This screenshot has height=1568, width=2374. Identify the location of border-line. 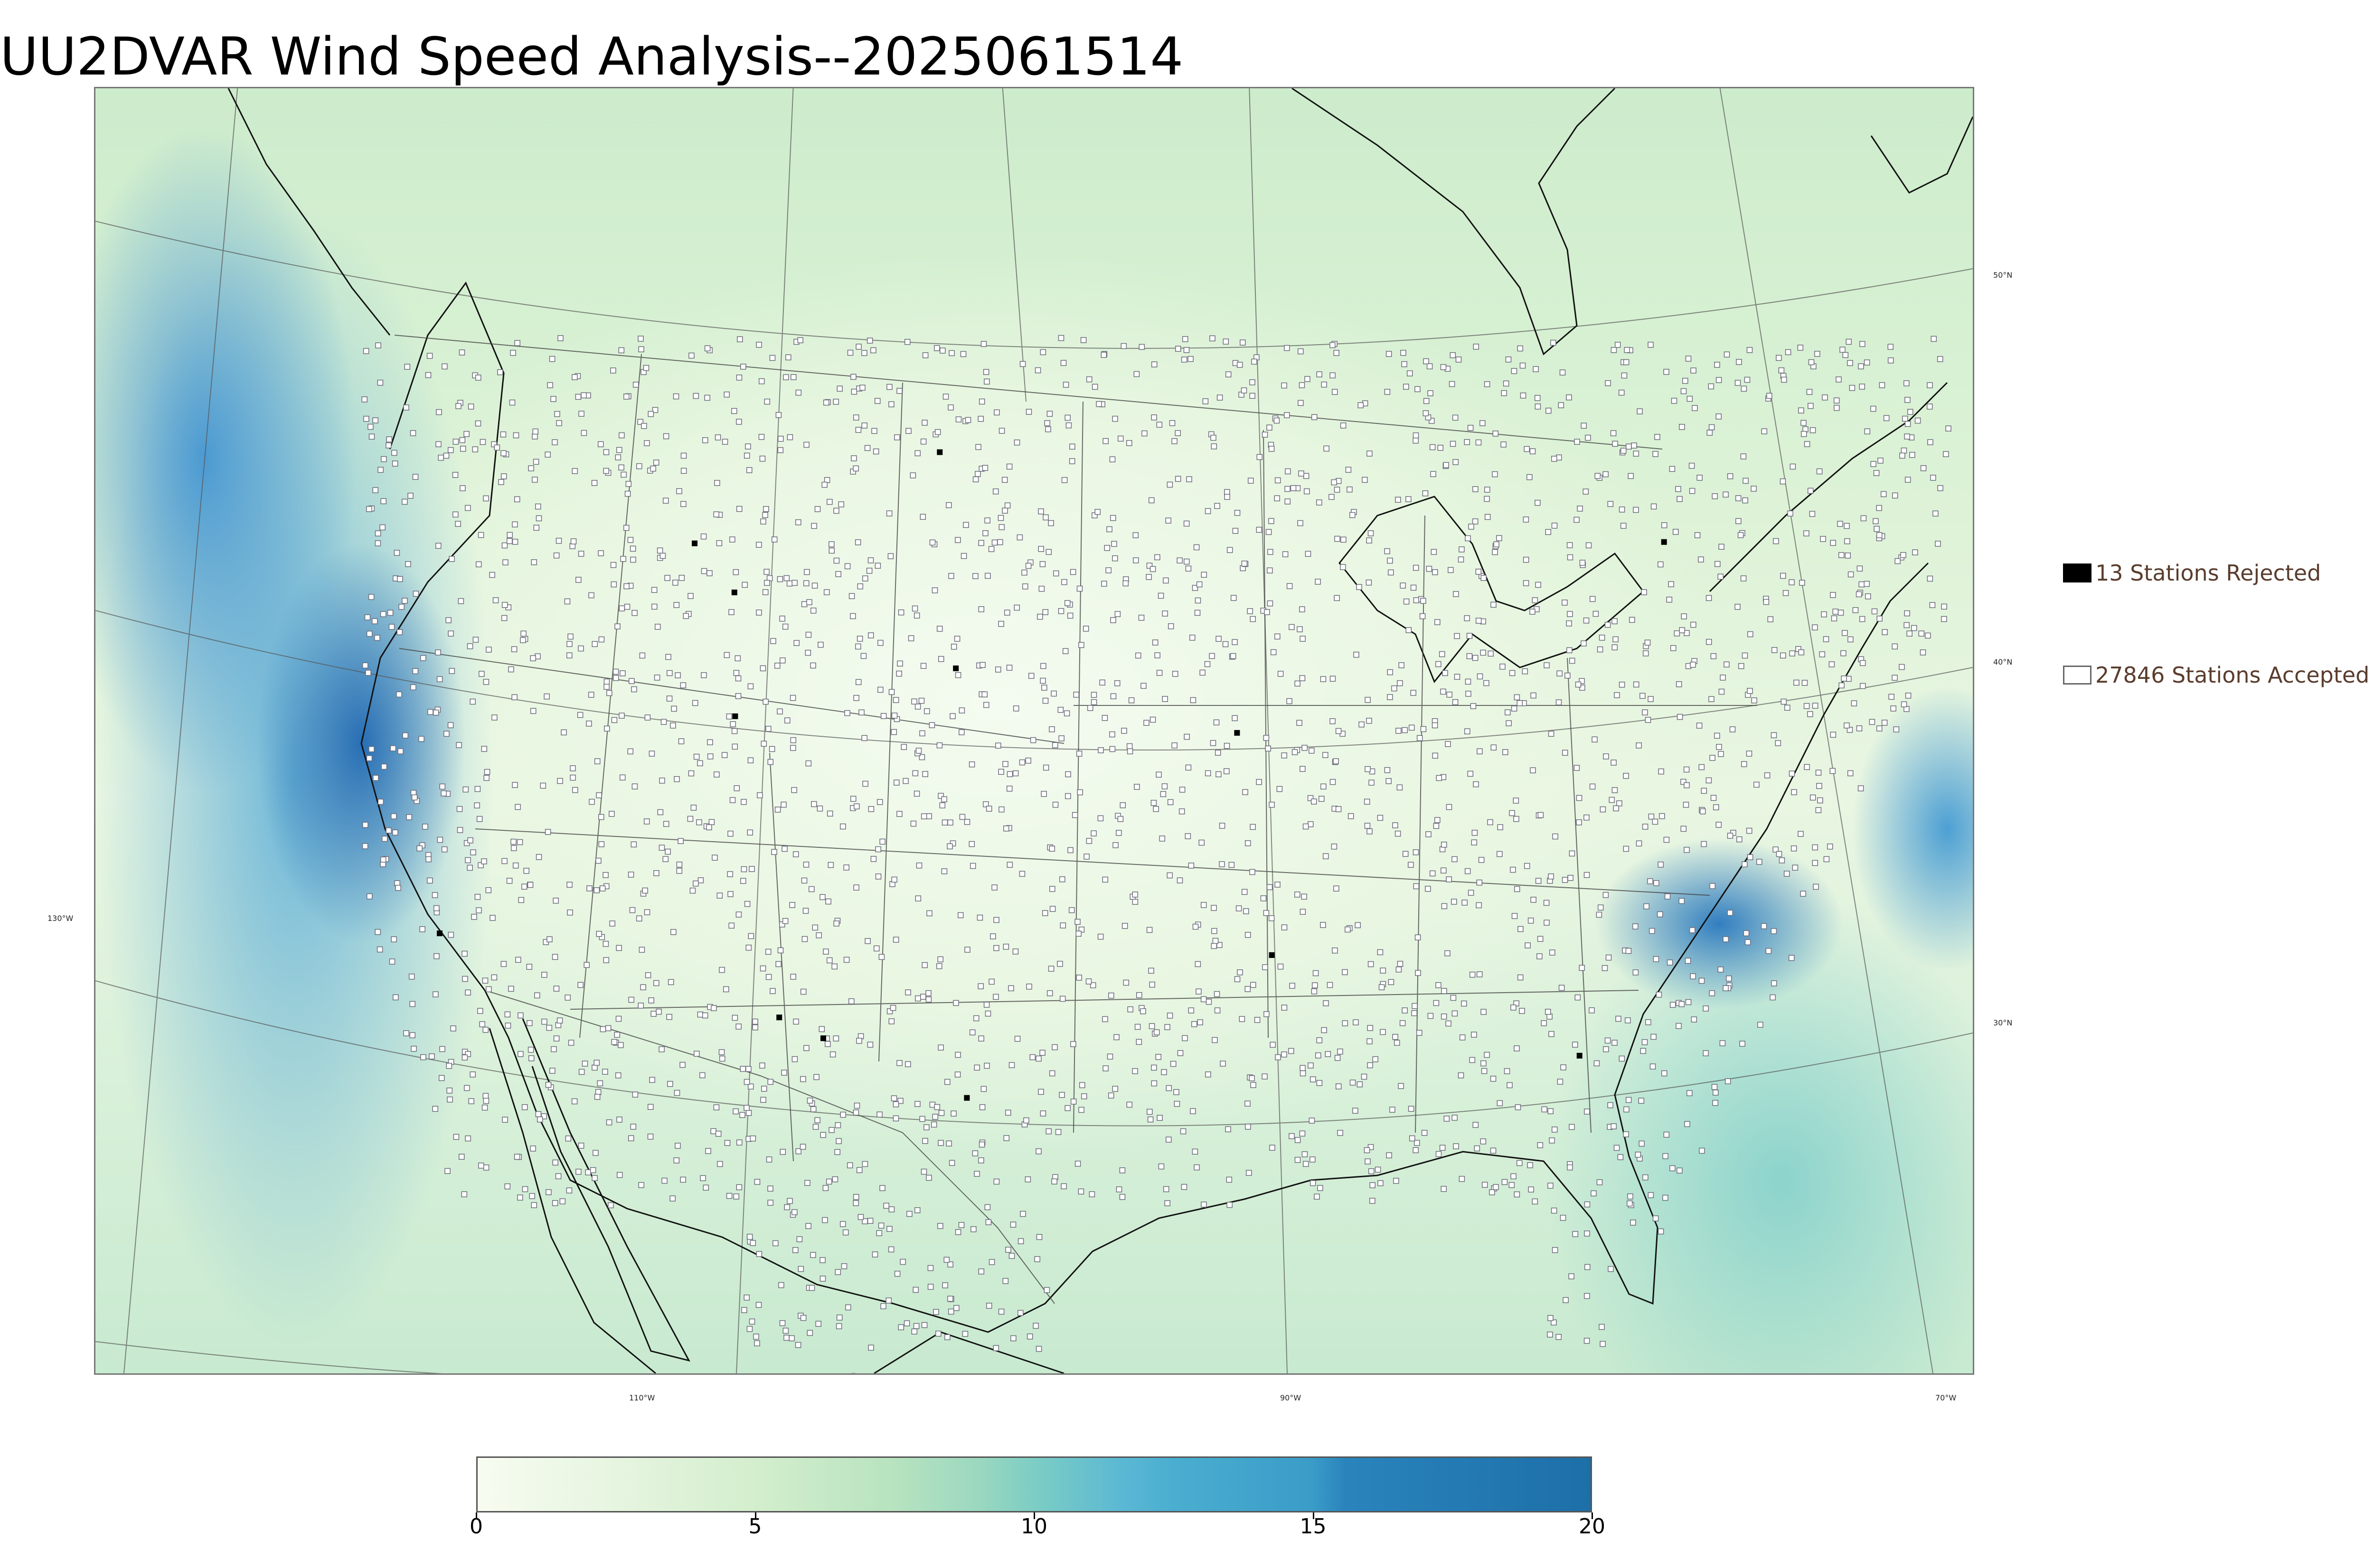
(732, 696).